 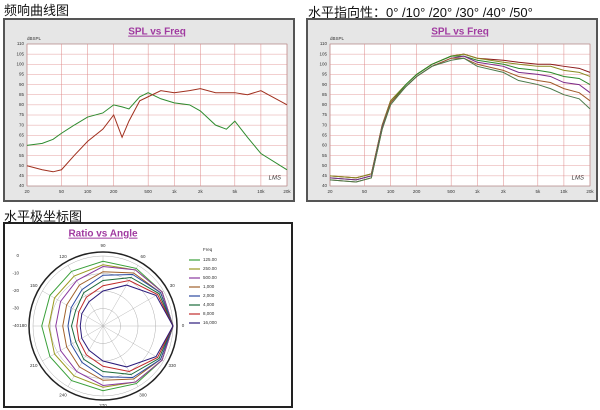 What do you see at coordinates (173, 285) in the screenshot?
I see `angle-label: 30` at bounding box center [173, 285].